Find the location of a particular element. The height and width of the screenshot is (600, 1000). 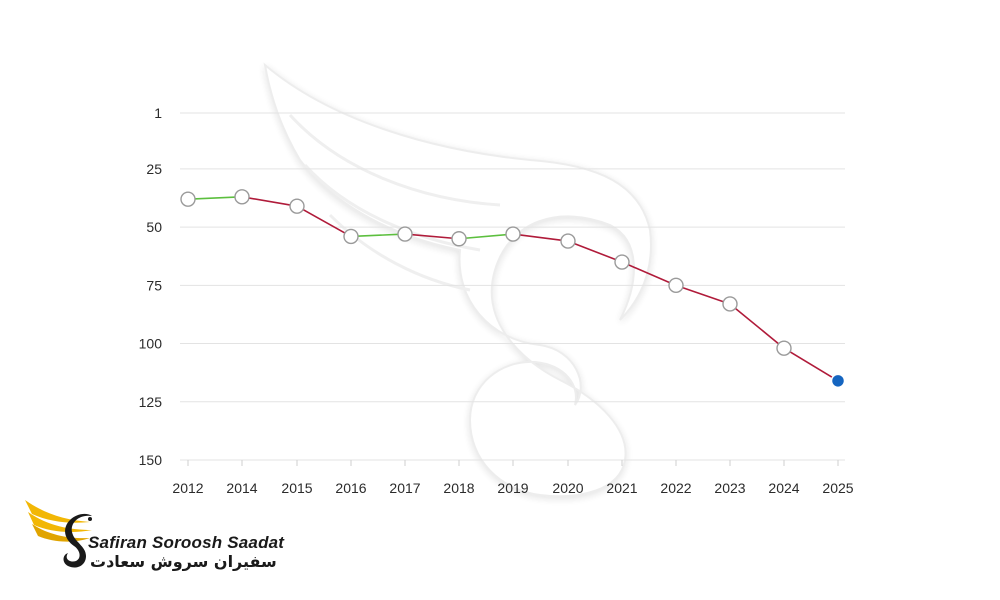

y-tick-label: 1 is located at coordinates (158, 113).